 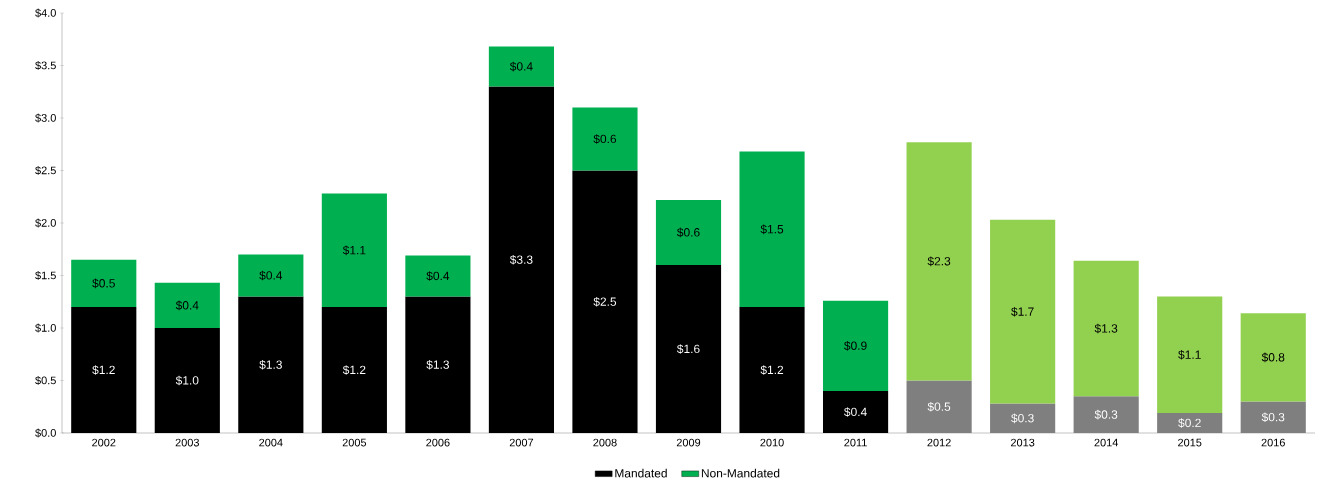 I want to click on x-tick-label: 2008, so click(x=605, y=442).